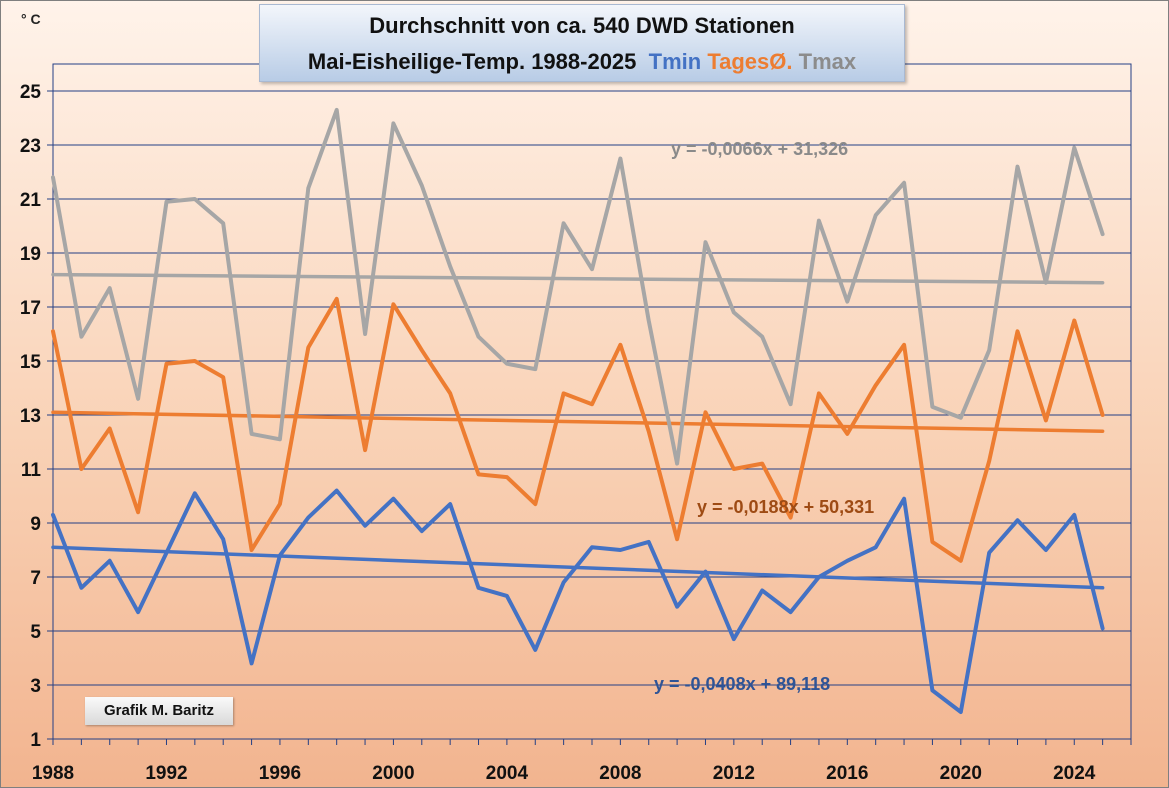 The height and width of the screenshot is (788, 1169). I want to click on y-tick-label: 5, so click(35, 632).